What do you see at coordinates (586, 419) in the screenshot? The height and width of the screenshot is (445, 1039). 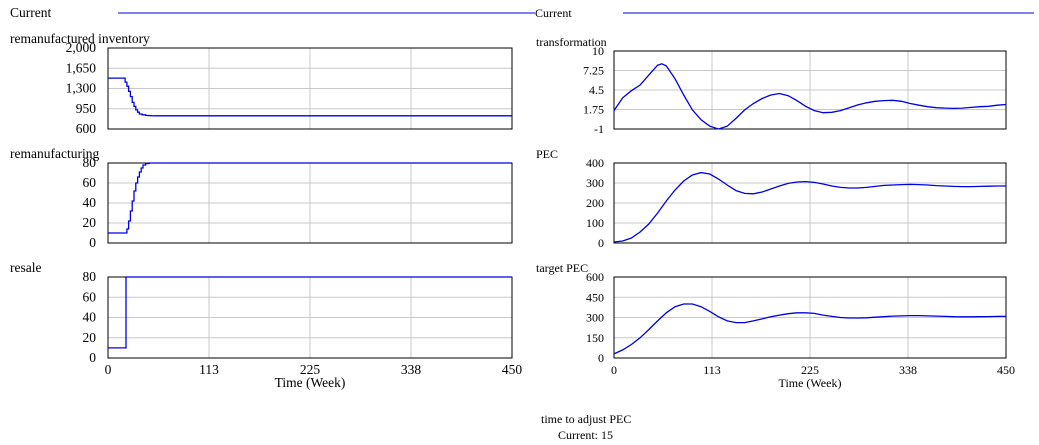 I see `footer-label: time to adjust PEC` at bounding box center [586, 419].